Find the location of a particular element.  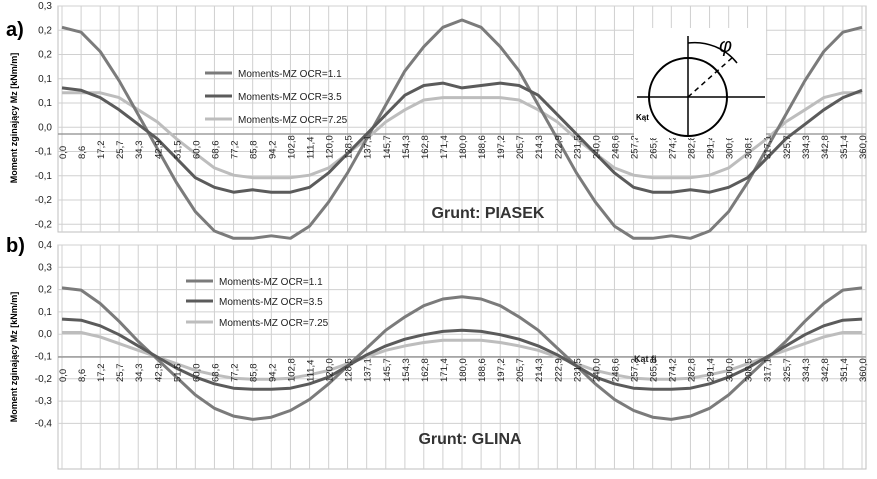

legend-label-a-1: Moments-MZ OCR=1.1 is located at coordinates (290, 74).